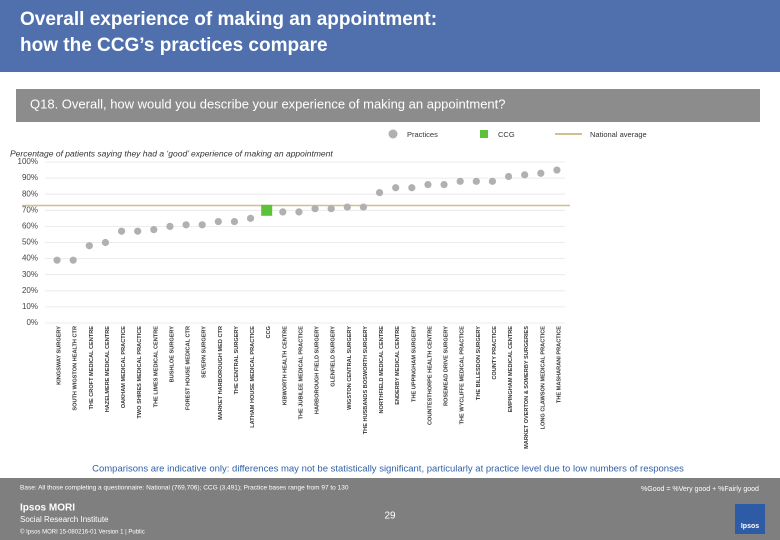 The image size is (780, 540). Describe the element at coordinates (390, 36) in the screenshot. I see `header-band` at that location.